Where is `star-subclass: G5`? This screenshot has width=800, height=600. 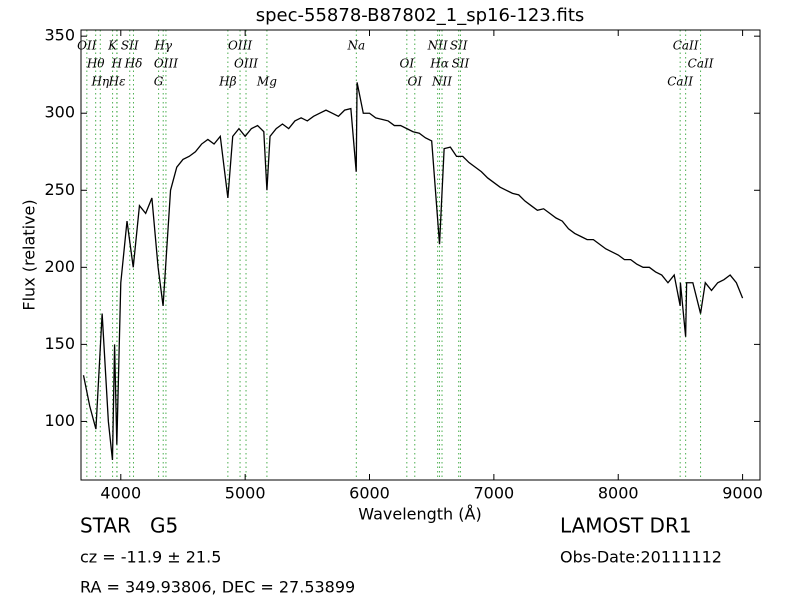
star-subclass: G5 is located at coordinates (164, 526).